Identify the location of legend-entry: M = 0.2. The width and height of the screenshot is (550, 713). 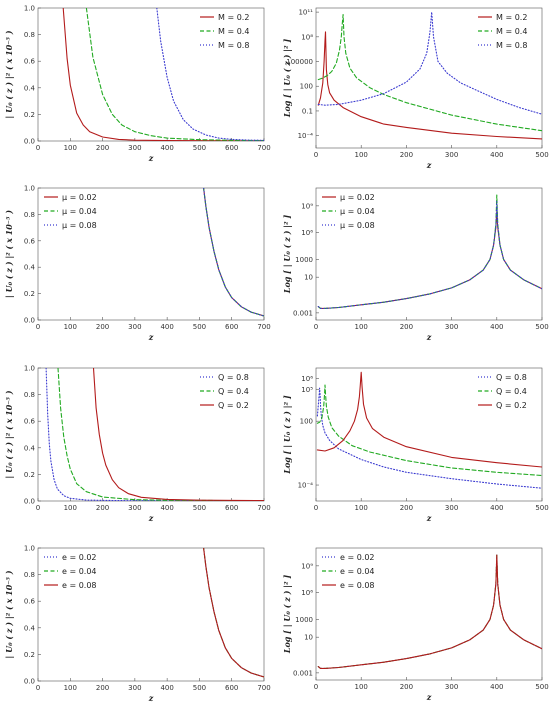
(233, 17).